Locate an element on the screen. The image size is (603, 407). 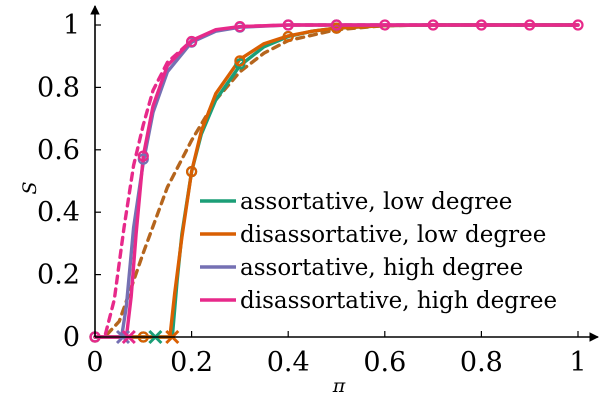
y-tick-label: 0 is located at coordinates (71, 337).